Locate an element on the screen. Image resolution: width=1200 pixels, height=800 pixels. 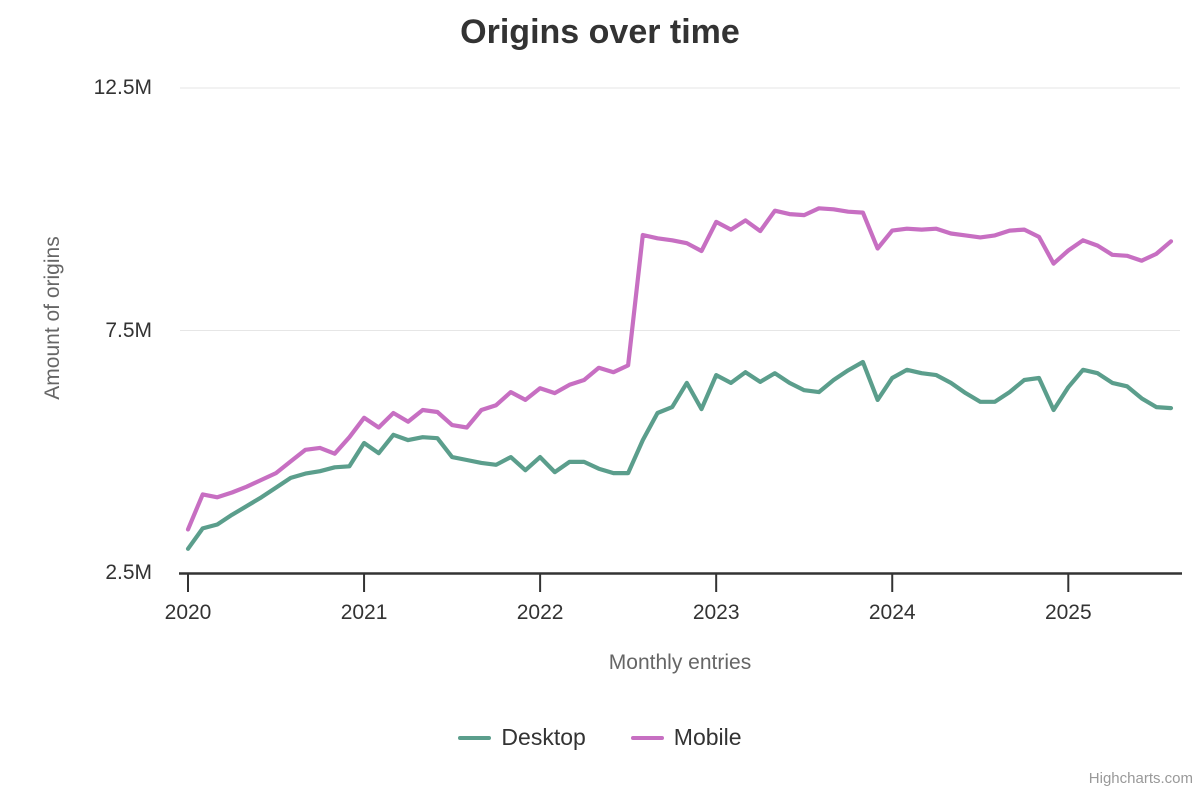
desktop-legend-marker-icon is located at coordinates (475, 737).